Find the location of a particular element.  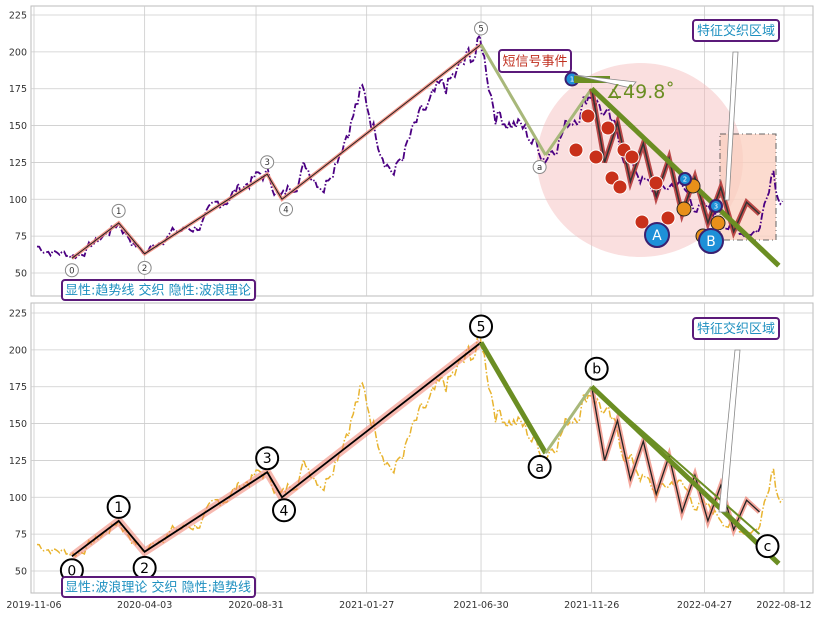

angle-text: ∡49.8˚ is located at coordinates (640, 92).